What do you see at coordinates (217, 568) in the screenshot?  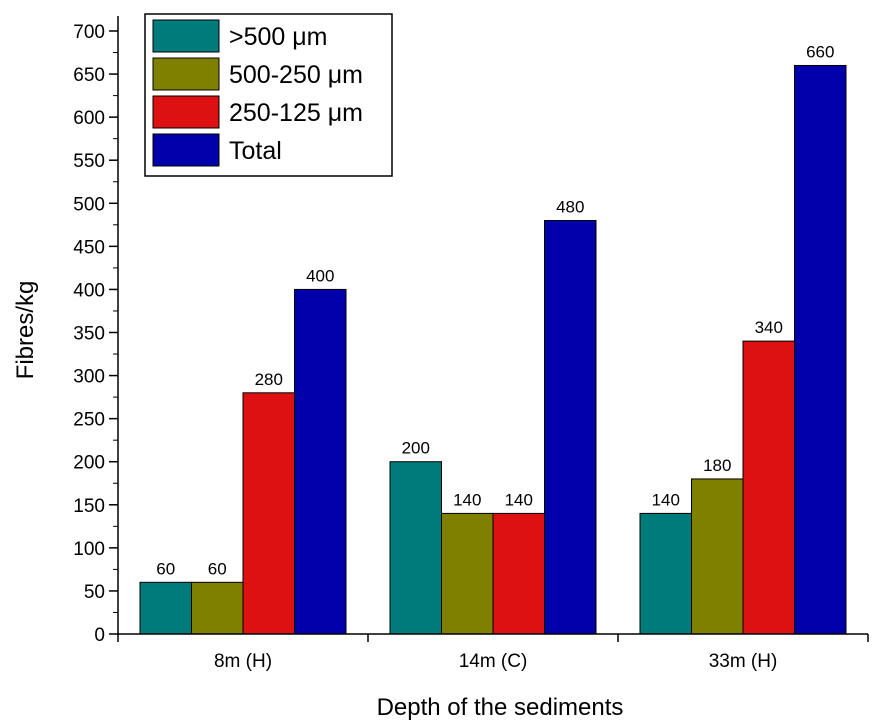 I see `data-label-0-1: 60` at bounding box center [217, 568].